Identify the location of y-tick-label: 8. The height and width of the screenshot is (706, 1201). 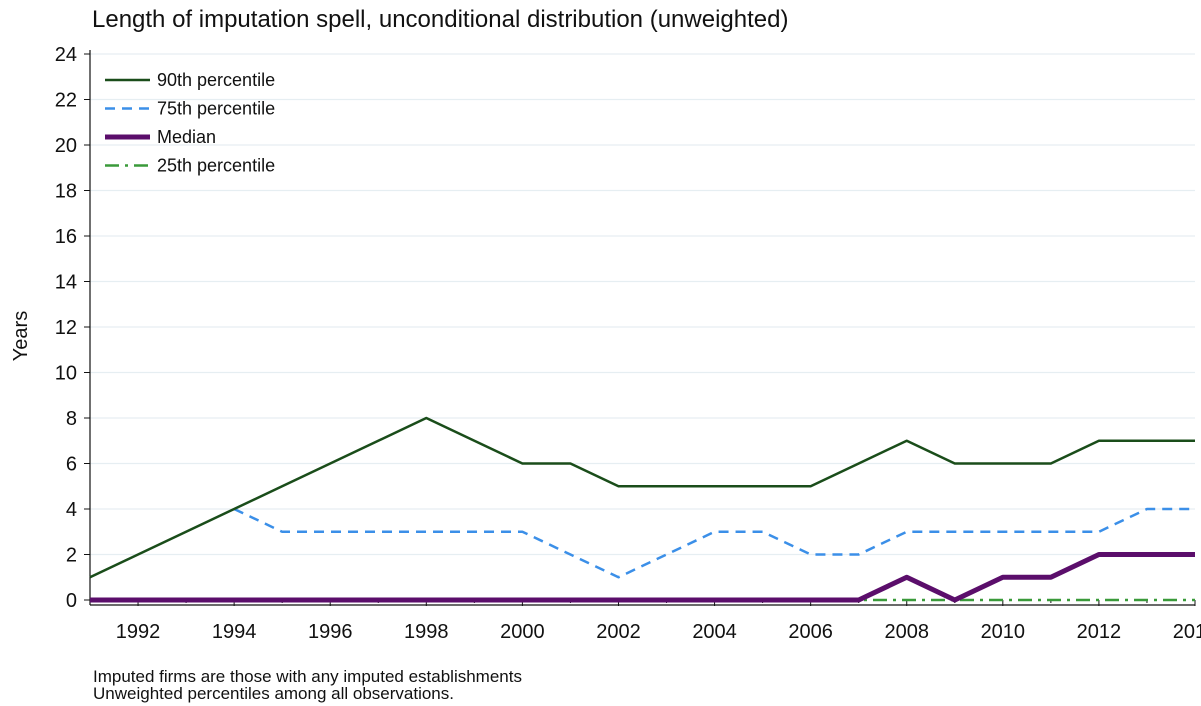
(71, 419).